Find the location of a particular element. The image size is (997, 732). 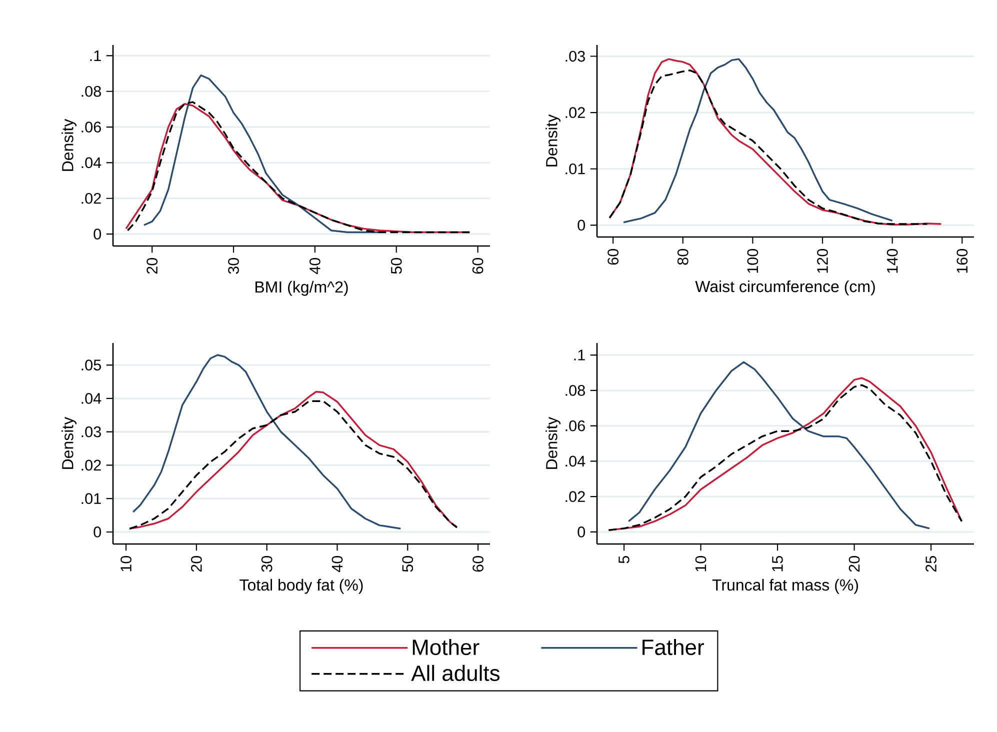

x-axis-title: Total body fat (%) is located at coordinates (301, 586).